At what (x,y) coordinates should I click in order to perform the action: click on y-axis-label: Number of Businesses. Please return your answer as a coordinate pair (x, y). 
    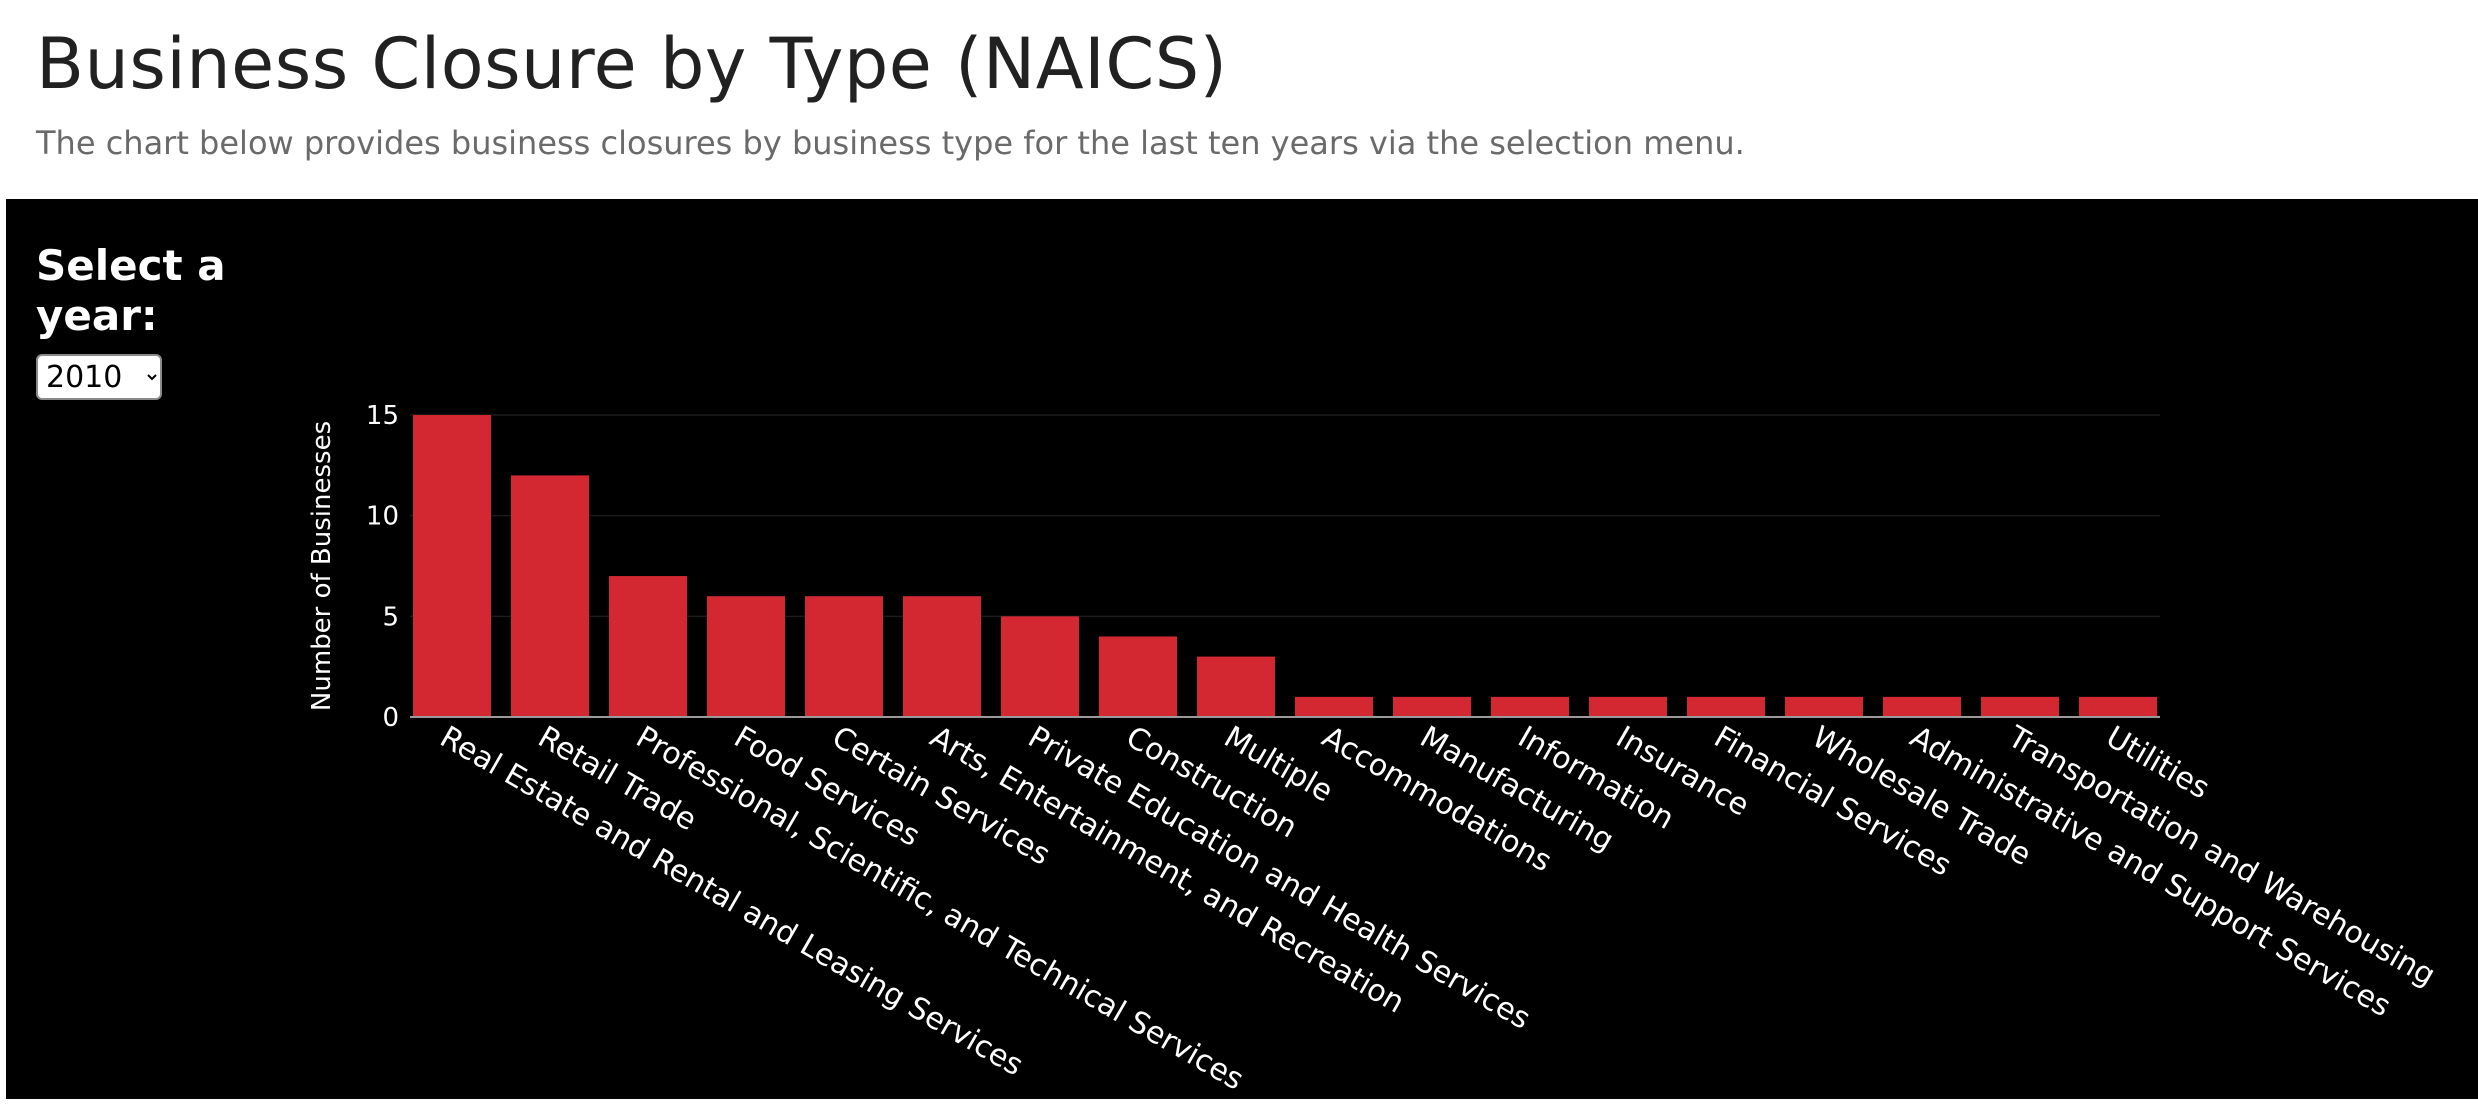
    Looking at the image, I should click on (322, 566).